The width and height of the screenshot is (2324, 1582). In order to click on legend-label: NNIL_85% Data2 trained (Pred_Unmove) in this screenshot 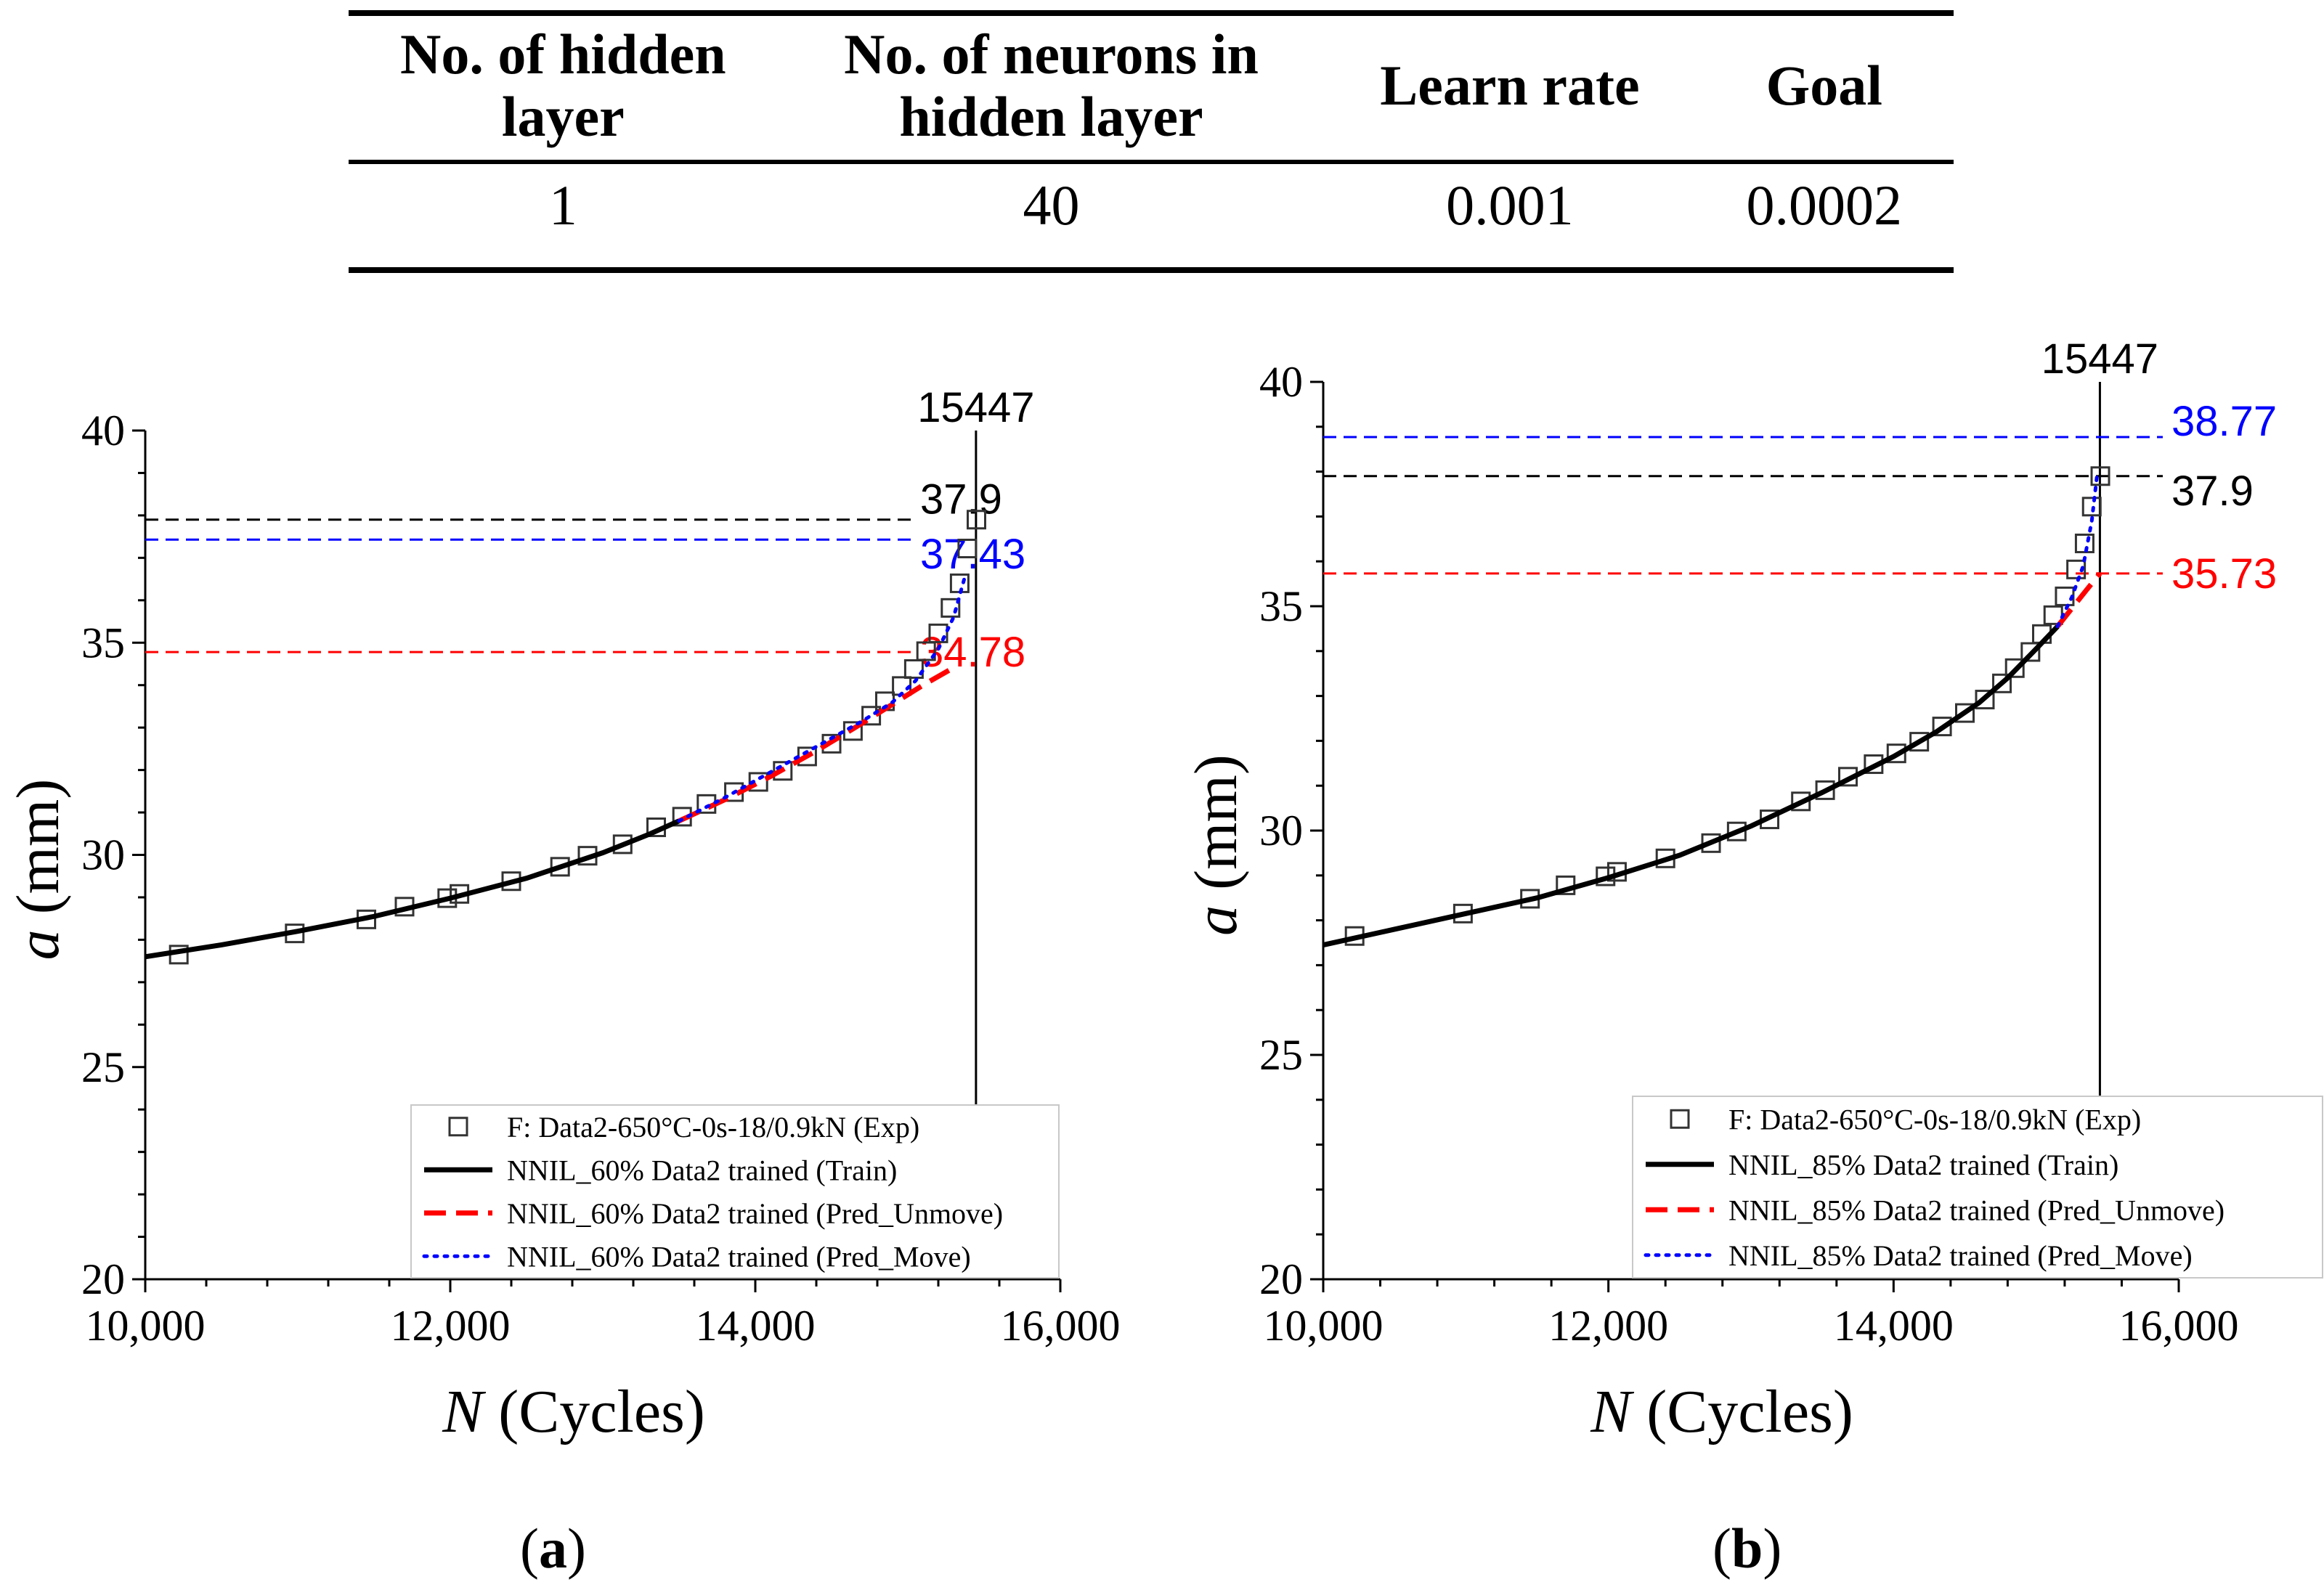, I will do `click(1976, 1210)`.